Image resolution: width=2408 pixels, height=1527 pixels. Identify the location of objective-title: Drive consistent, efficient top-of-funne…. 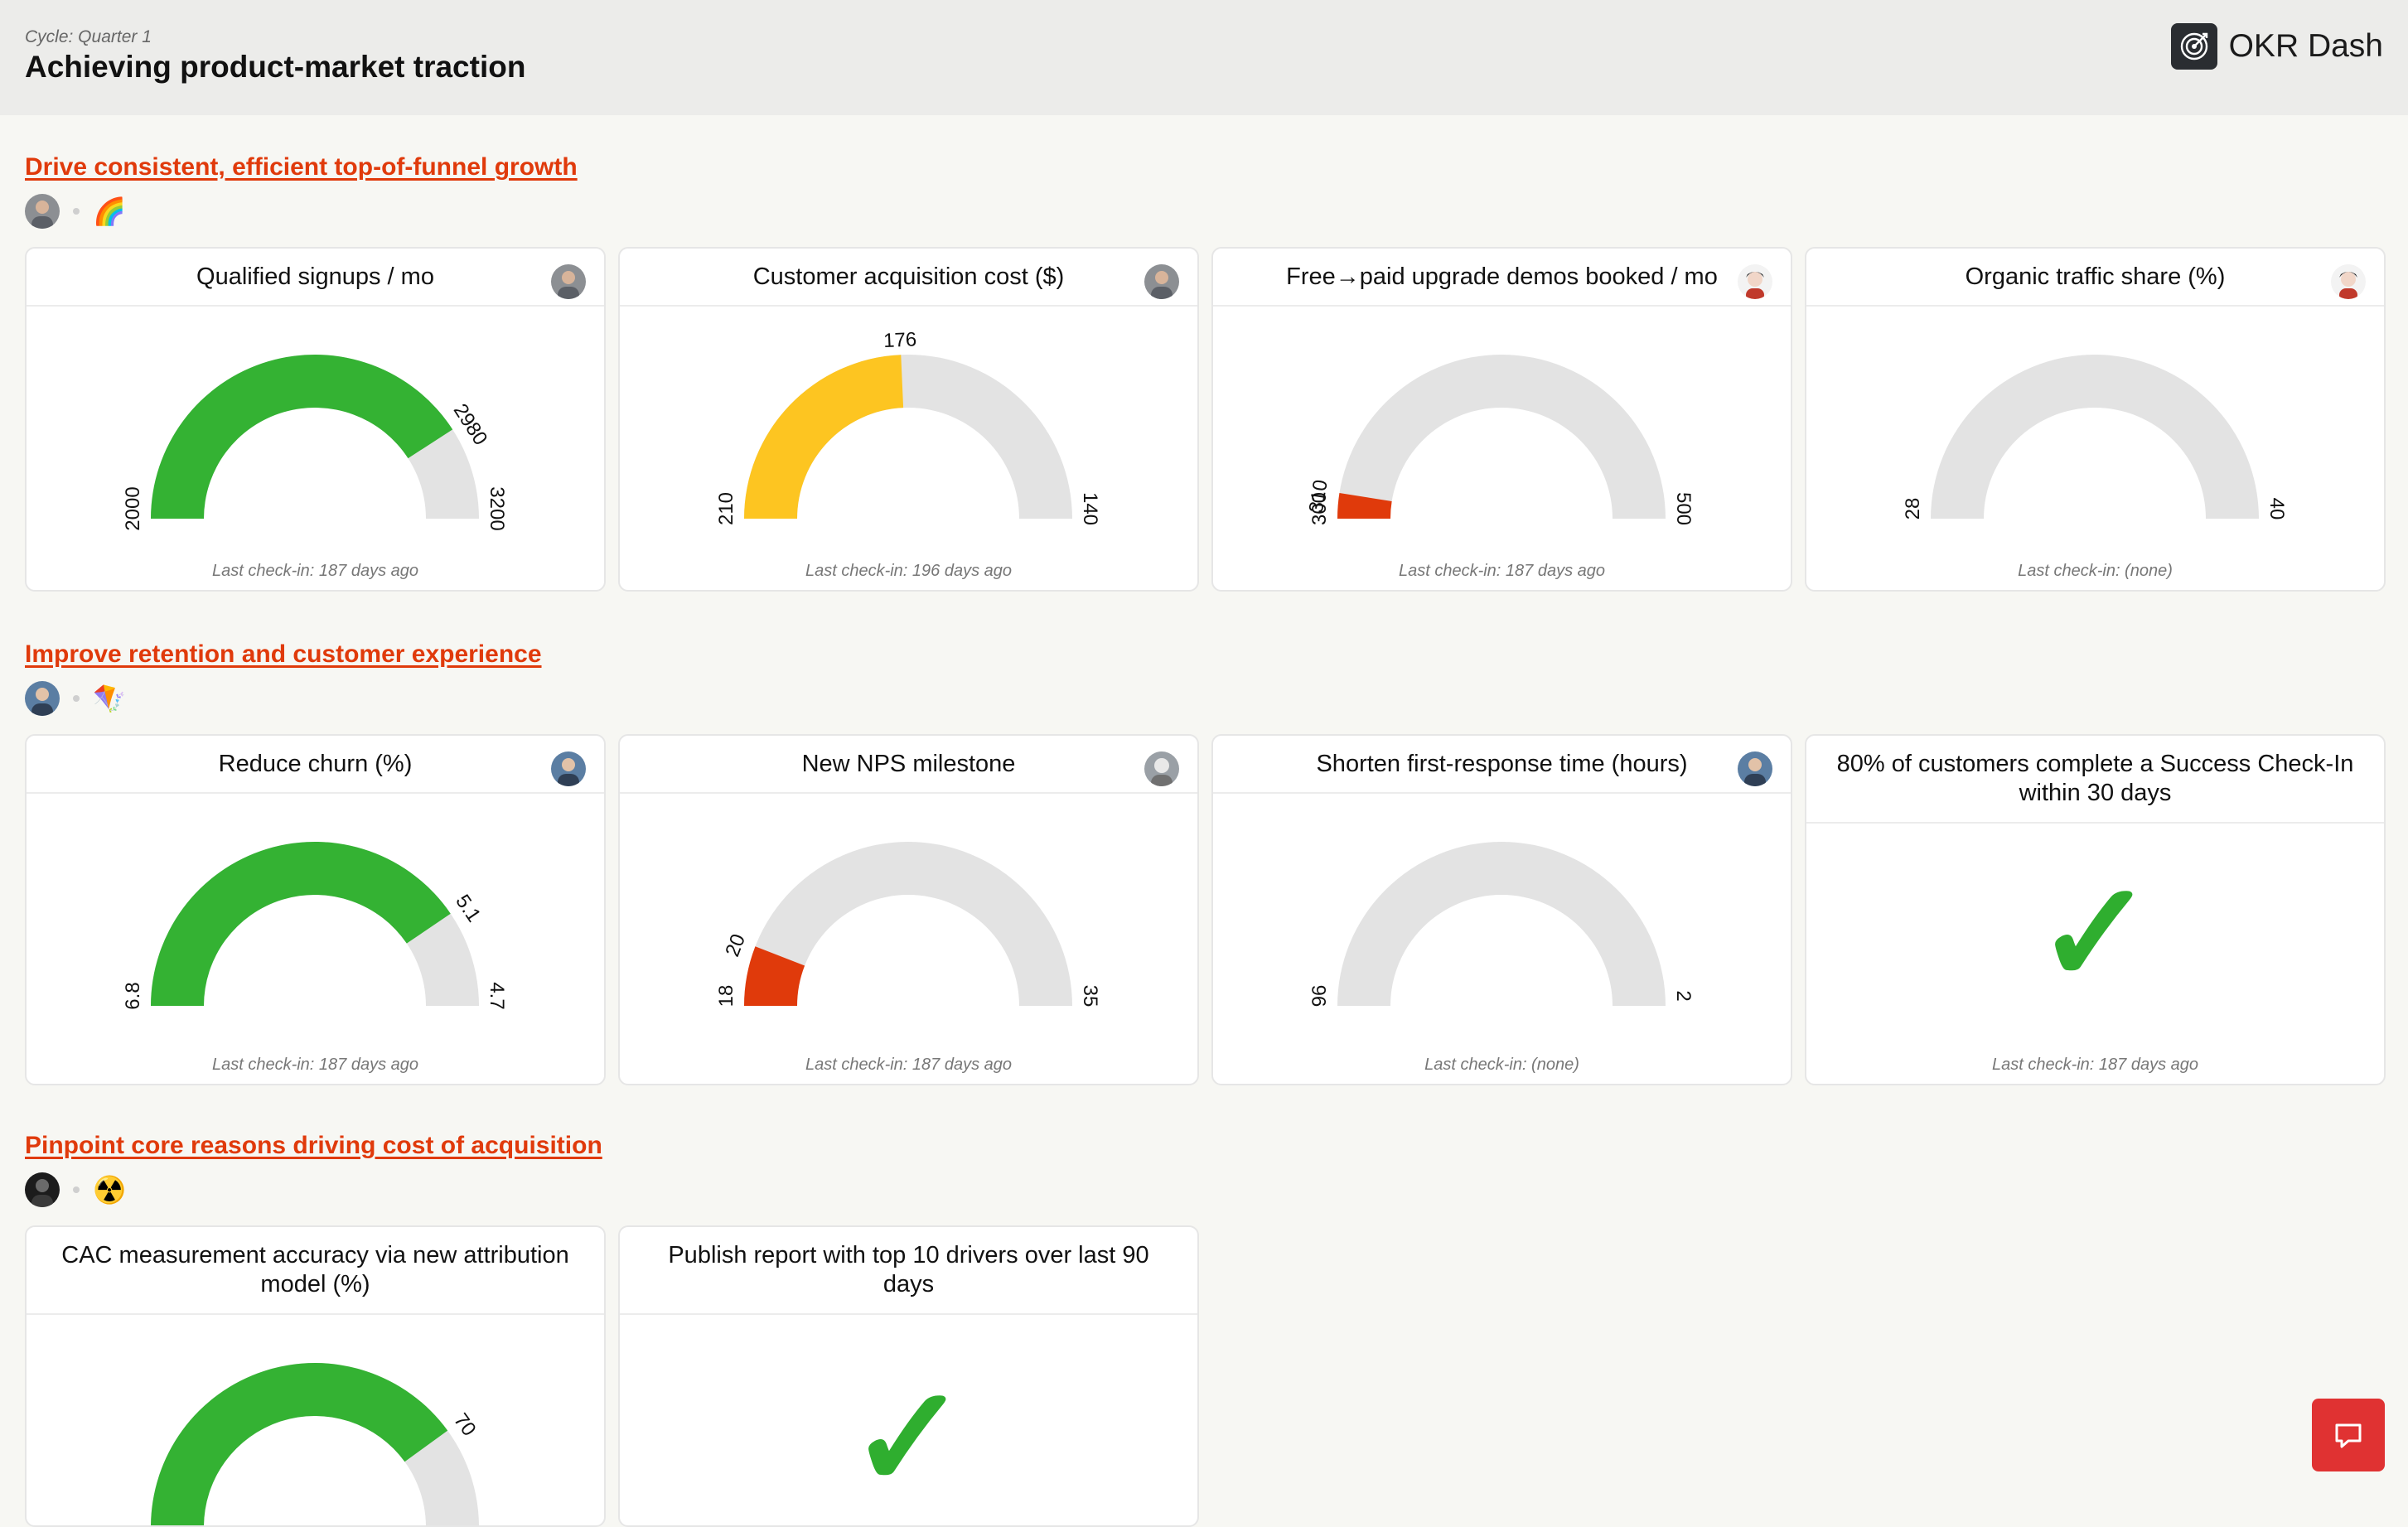
(301, 167).